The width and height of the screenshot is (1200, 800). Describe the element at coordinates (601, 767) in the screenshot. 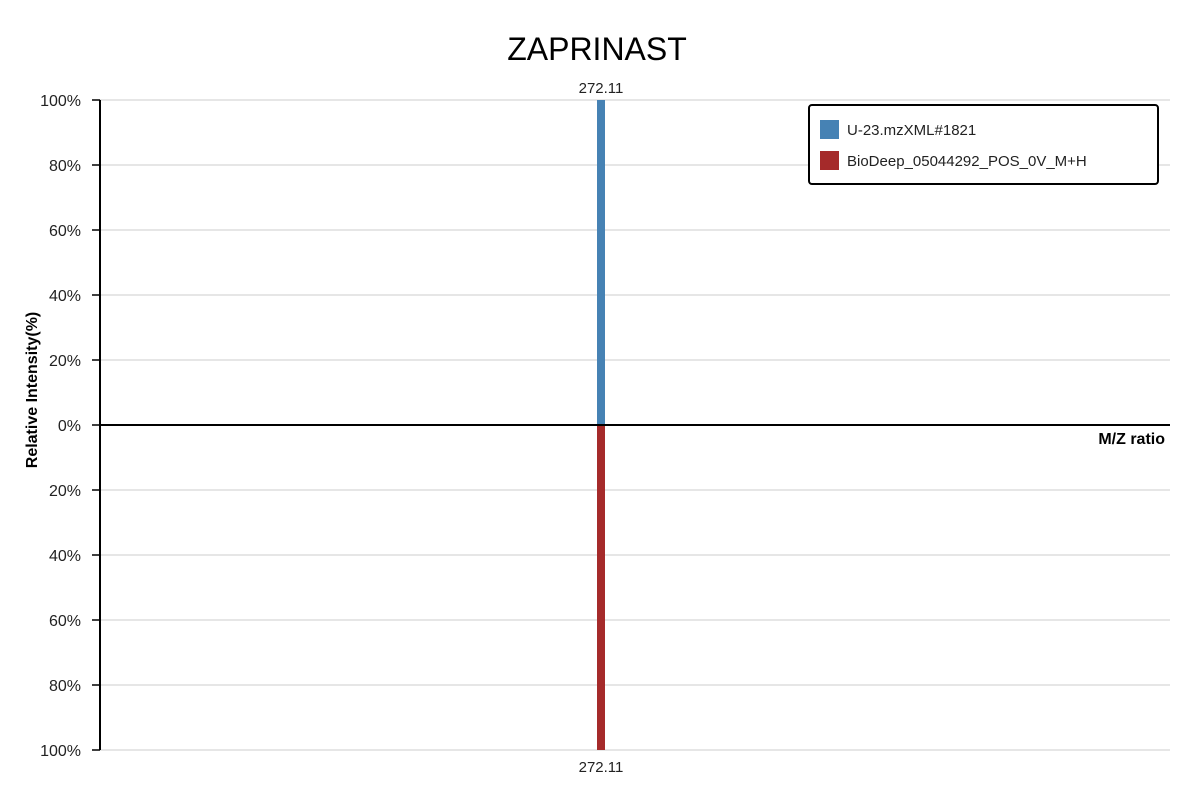

I see `peak-label-2: 272.11` at that location.